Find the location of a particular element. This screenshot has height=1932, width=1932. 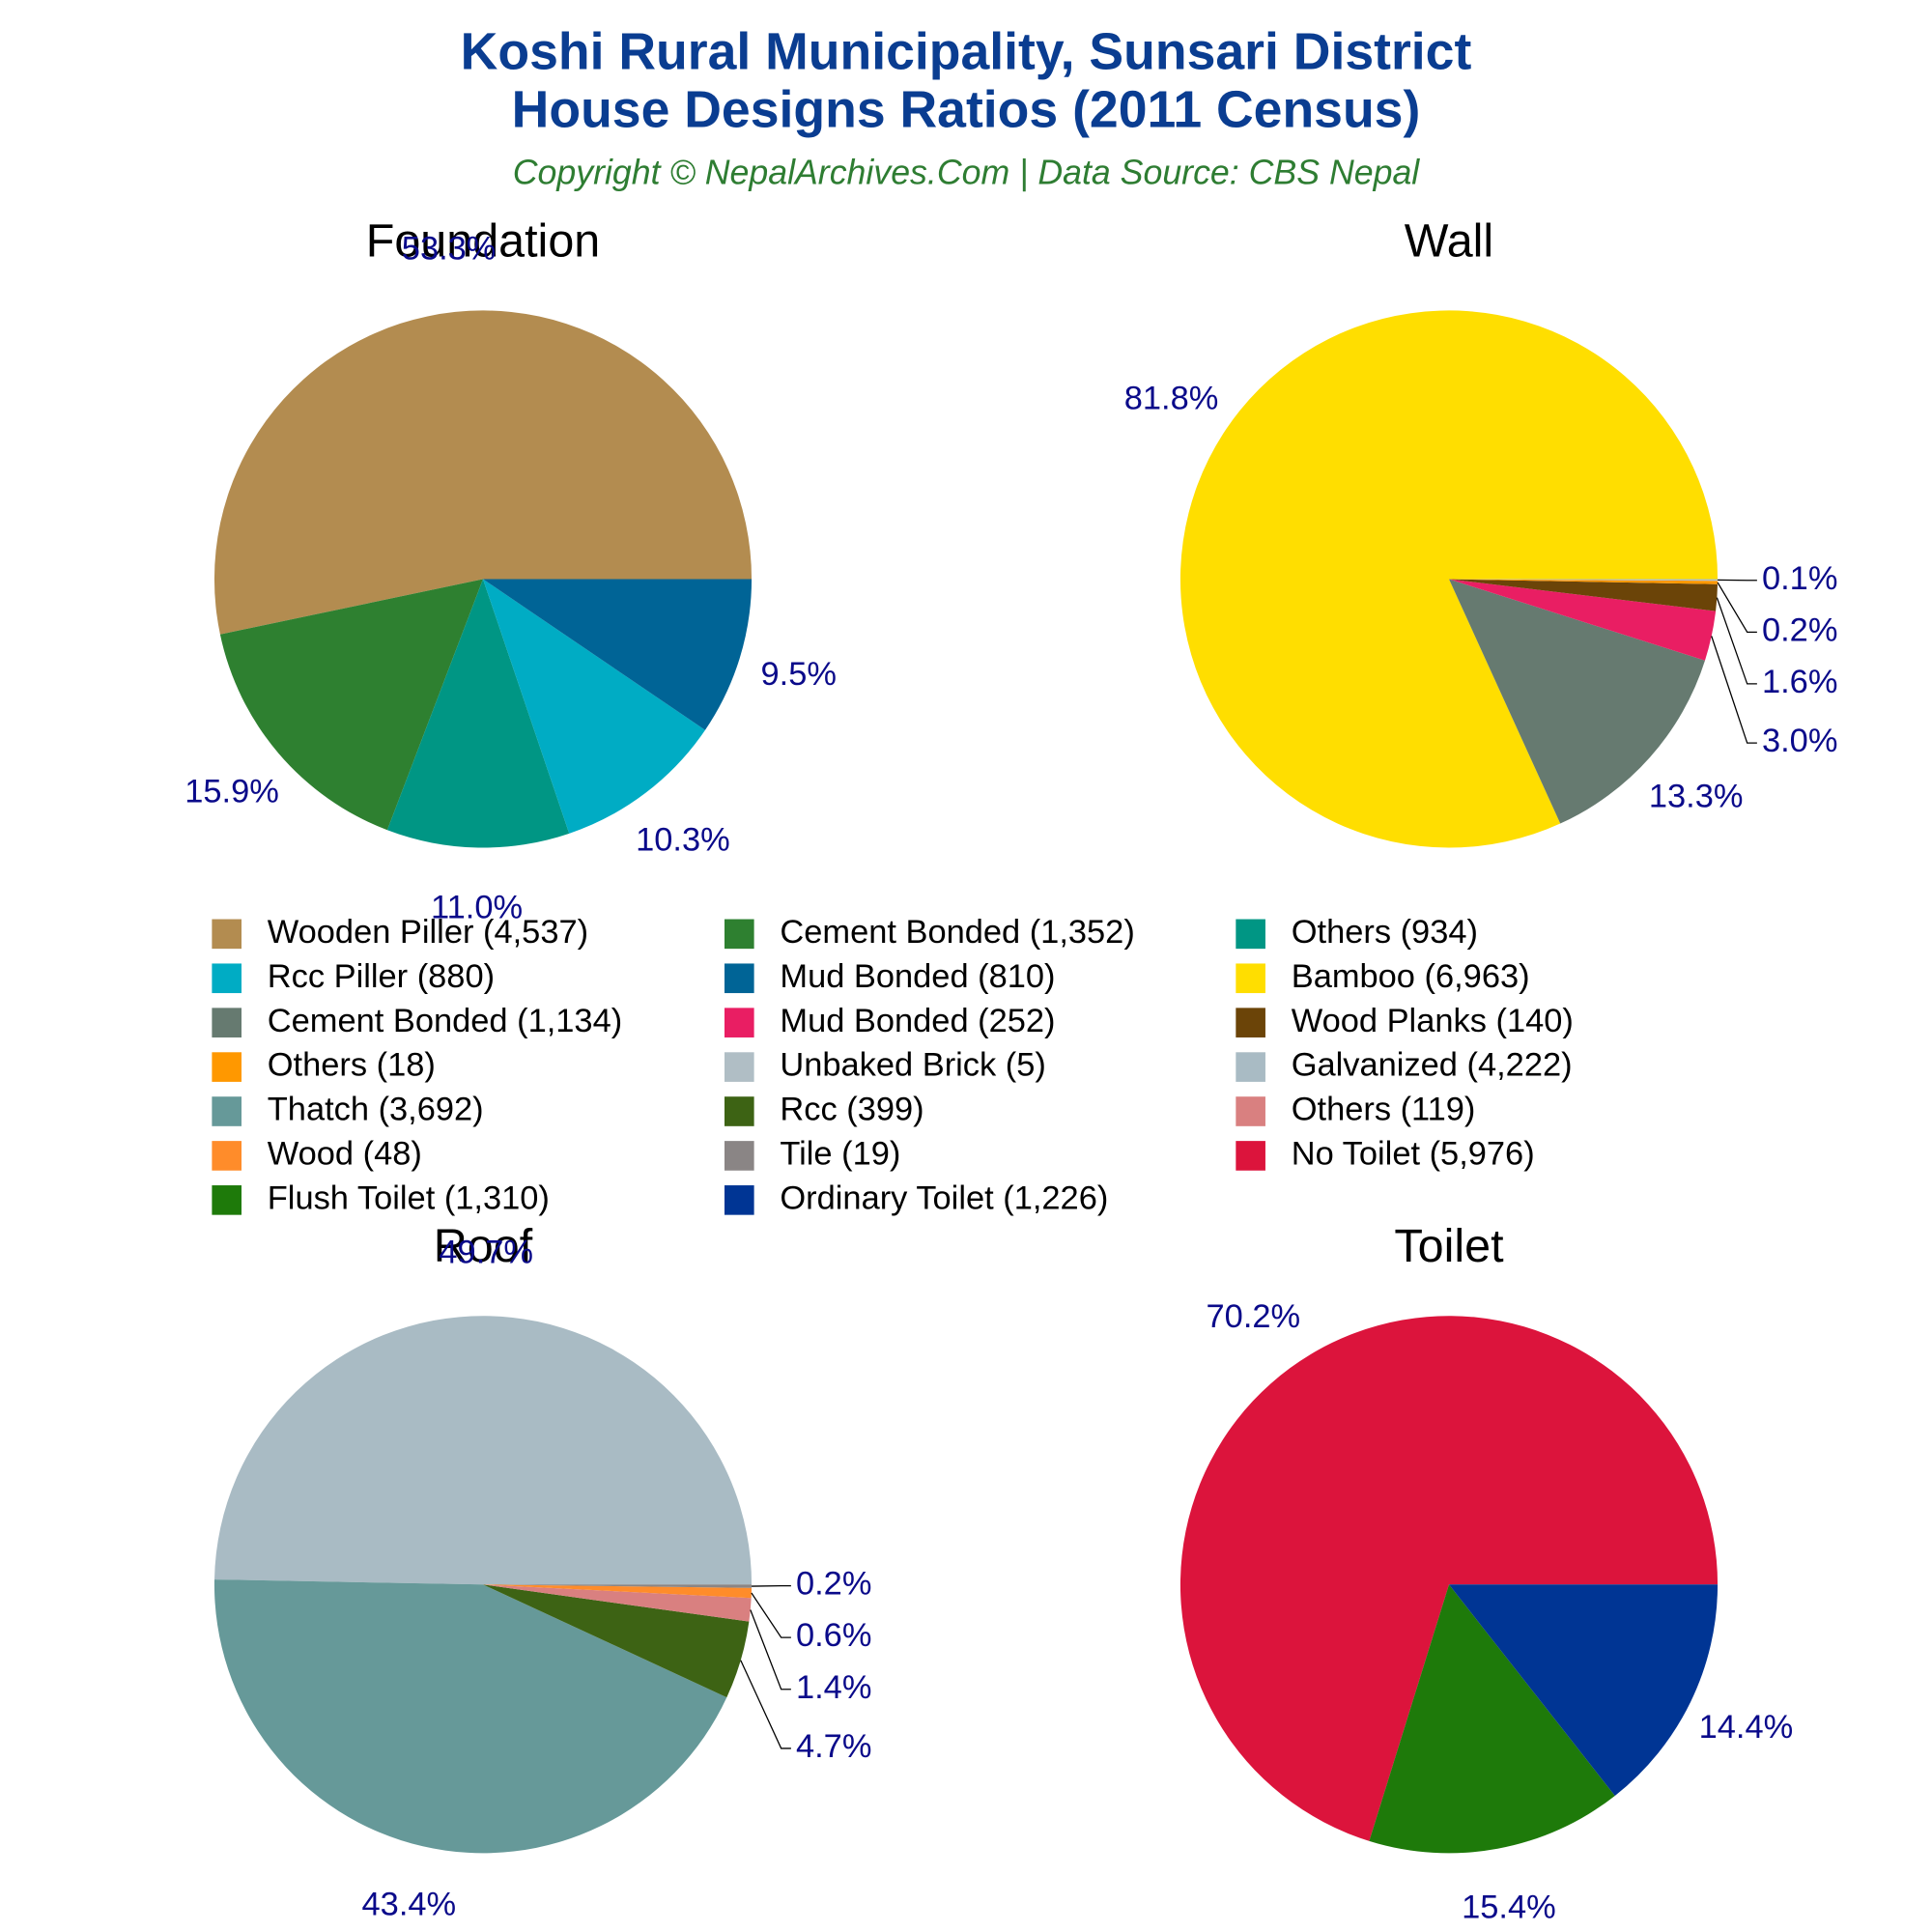

data-label: 15.9% is located at coordinates (232, 792).